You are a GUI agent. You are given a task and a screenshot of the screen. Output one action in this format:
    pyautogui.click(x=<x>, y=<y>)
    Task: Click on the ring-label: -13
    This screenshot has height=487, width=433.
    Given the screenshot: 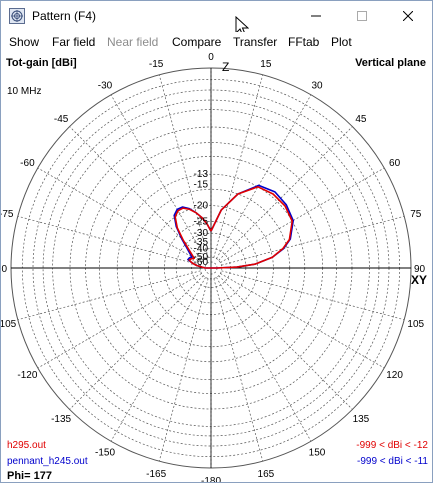 What is the action you would take?
    pyautogui.click(x=201, y=174)
    